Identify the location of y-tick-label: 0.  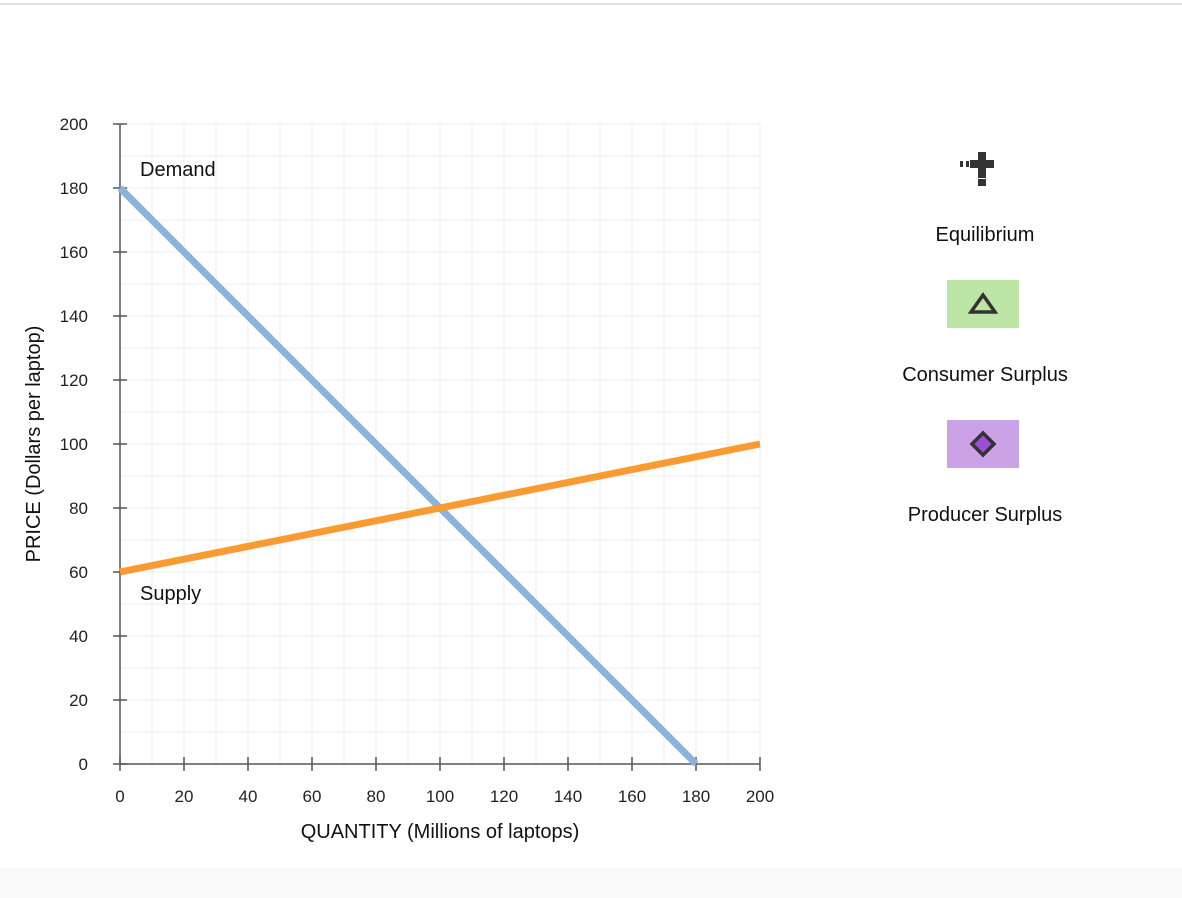
(83, 764).